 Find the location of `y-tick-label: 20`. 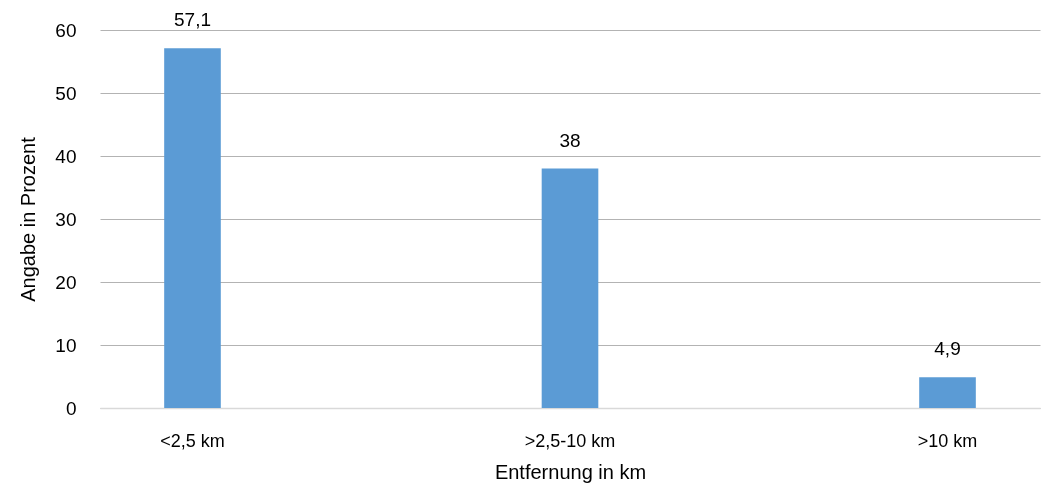

y-tick-label: 20 is located at coordinates (66, 282).